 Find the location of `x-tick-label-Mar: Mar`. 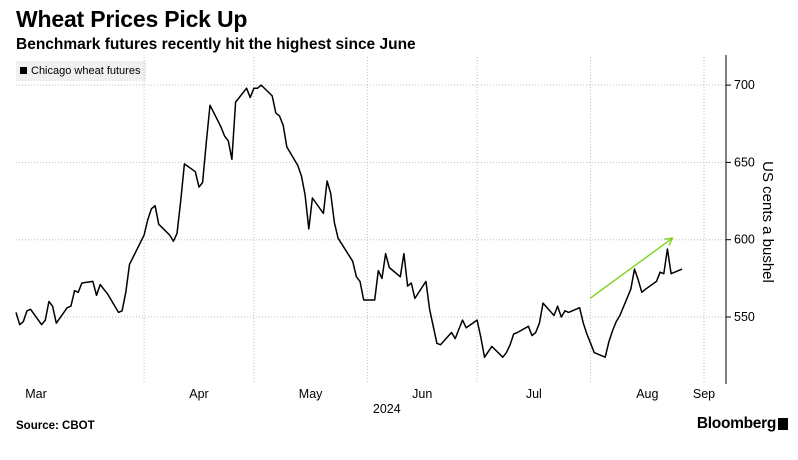

x-tick-label-Mar: Mar is located at coordinates (36, 394).